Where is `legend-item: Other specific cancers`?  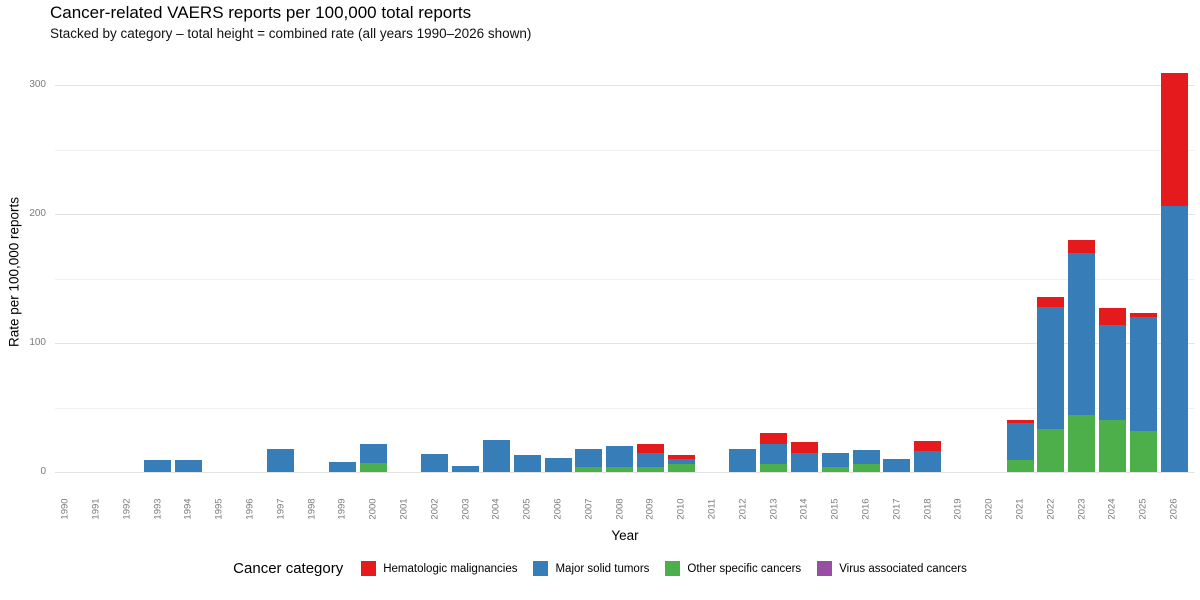 legend-item: Other specific cancers is located at coordinates (733, 568).